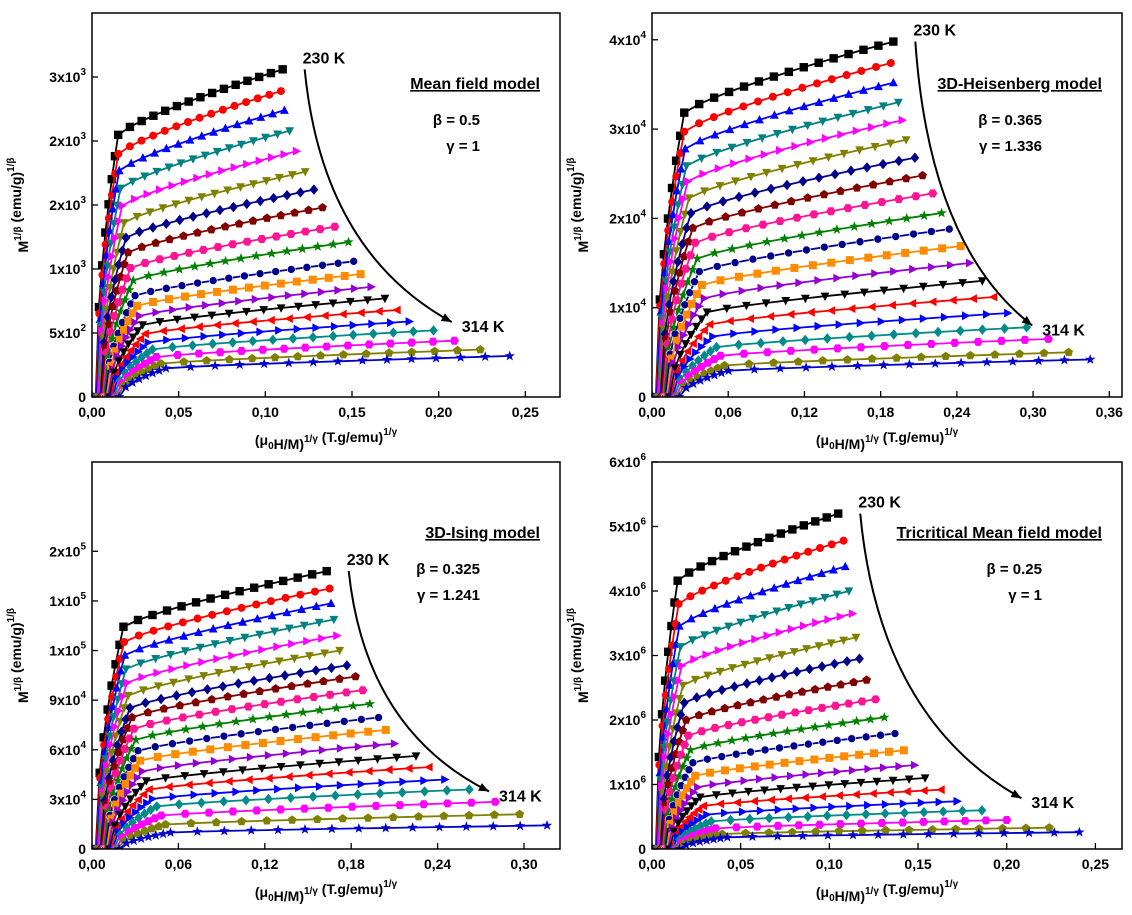 Image resolution: width=1132 pixels, height=915 pixels. I want to click on temperature-arrow-head, so click(1016, 794).